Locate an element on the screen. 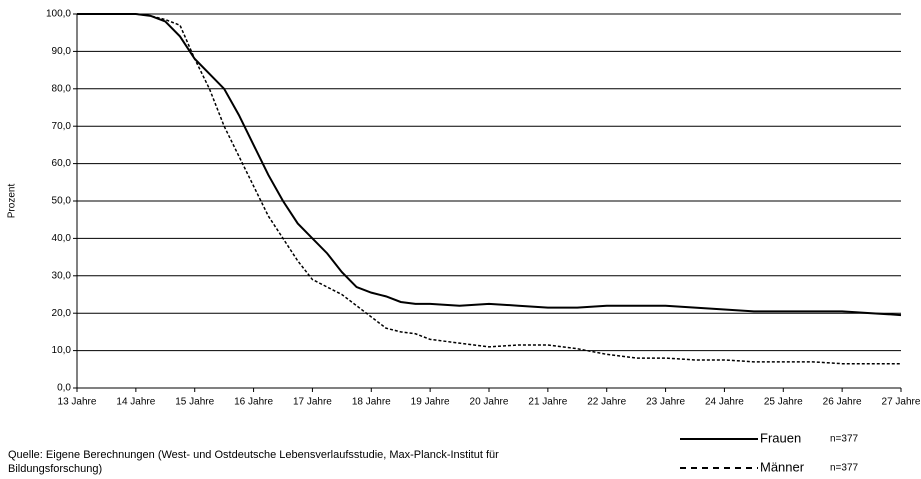 This screenshot has width=921, height=479. y-tick-label: 20,0 is located at coordinates (62, 313).